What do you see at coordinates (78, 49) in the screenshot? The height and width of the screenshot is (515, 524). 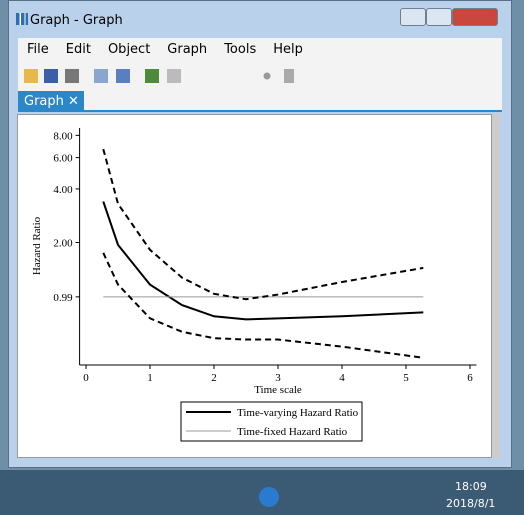 I see `menu-item: Edit` at bounding box center [78, 49].